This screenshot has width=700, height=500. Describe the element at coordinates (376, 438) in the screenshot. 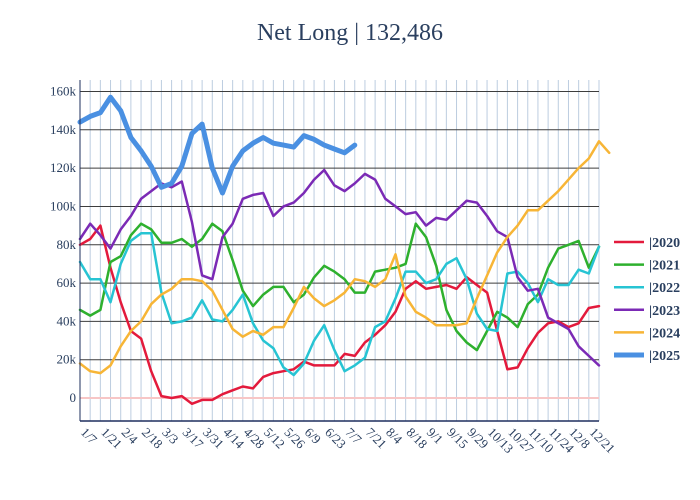

I see `x-tick-label: 7/21` at that location.